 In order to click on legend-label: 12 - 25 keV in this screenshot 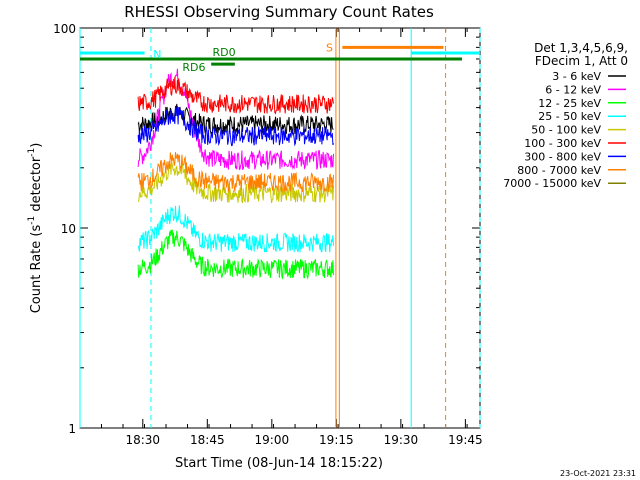, I will do `click(569, 103)`.